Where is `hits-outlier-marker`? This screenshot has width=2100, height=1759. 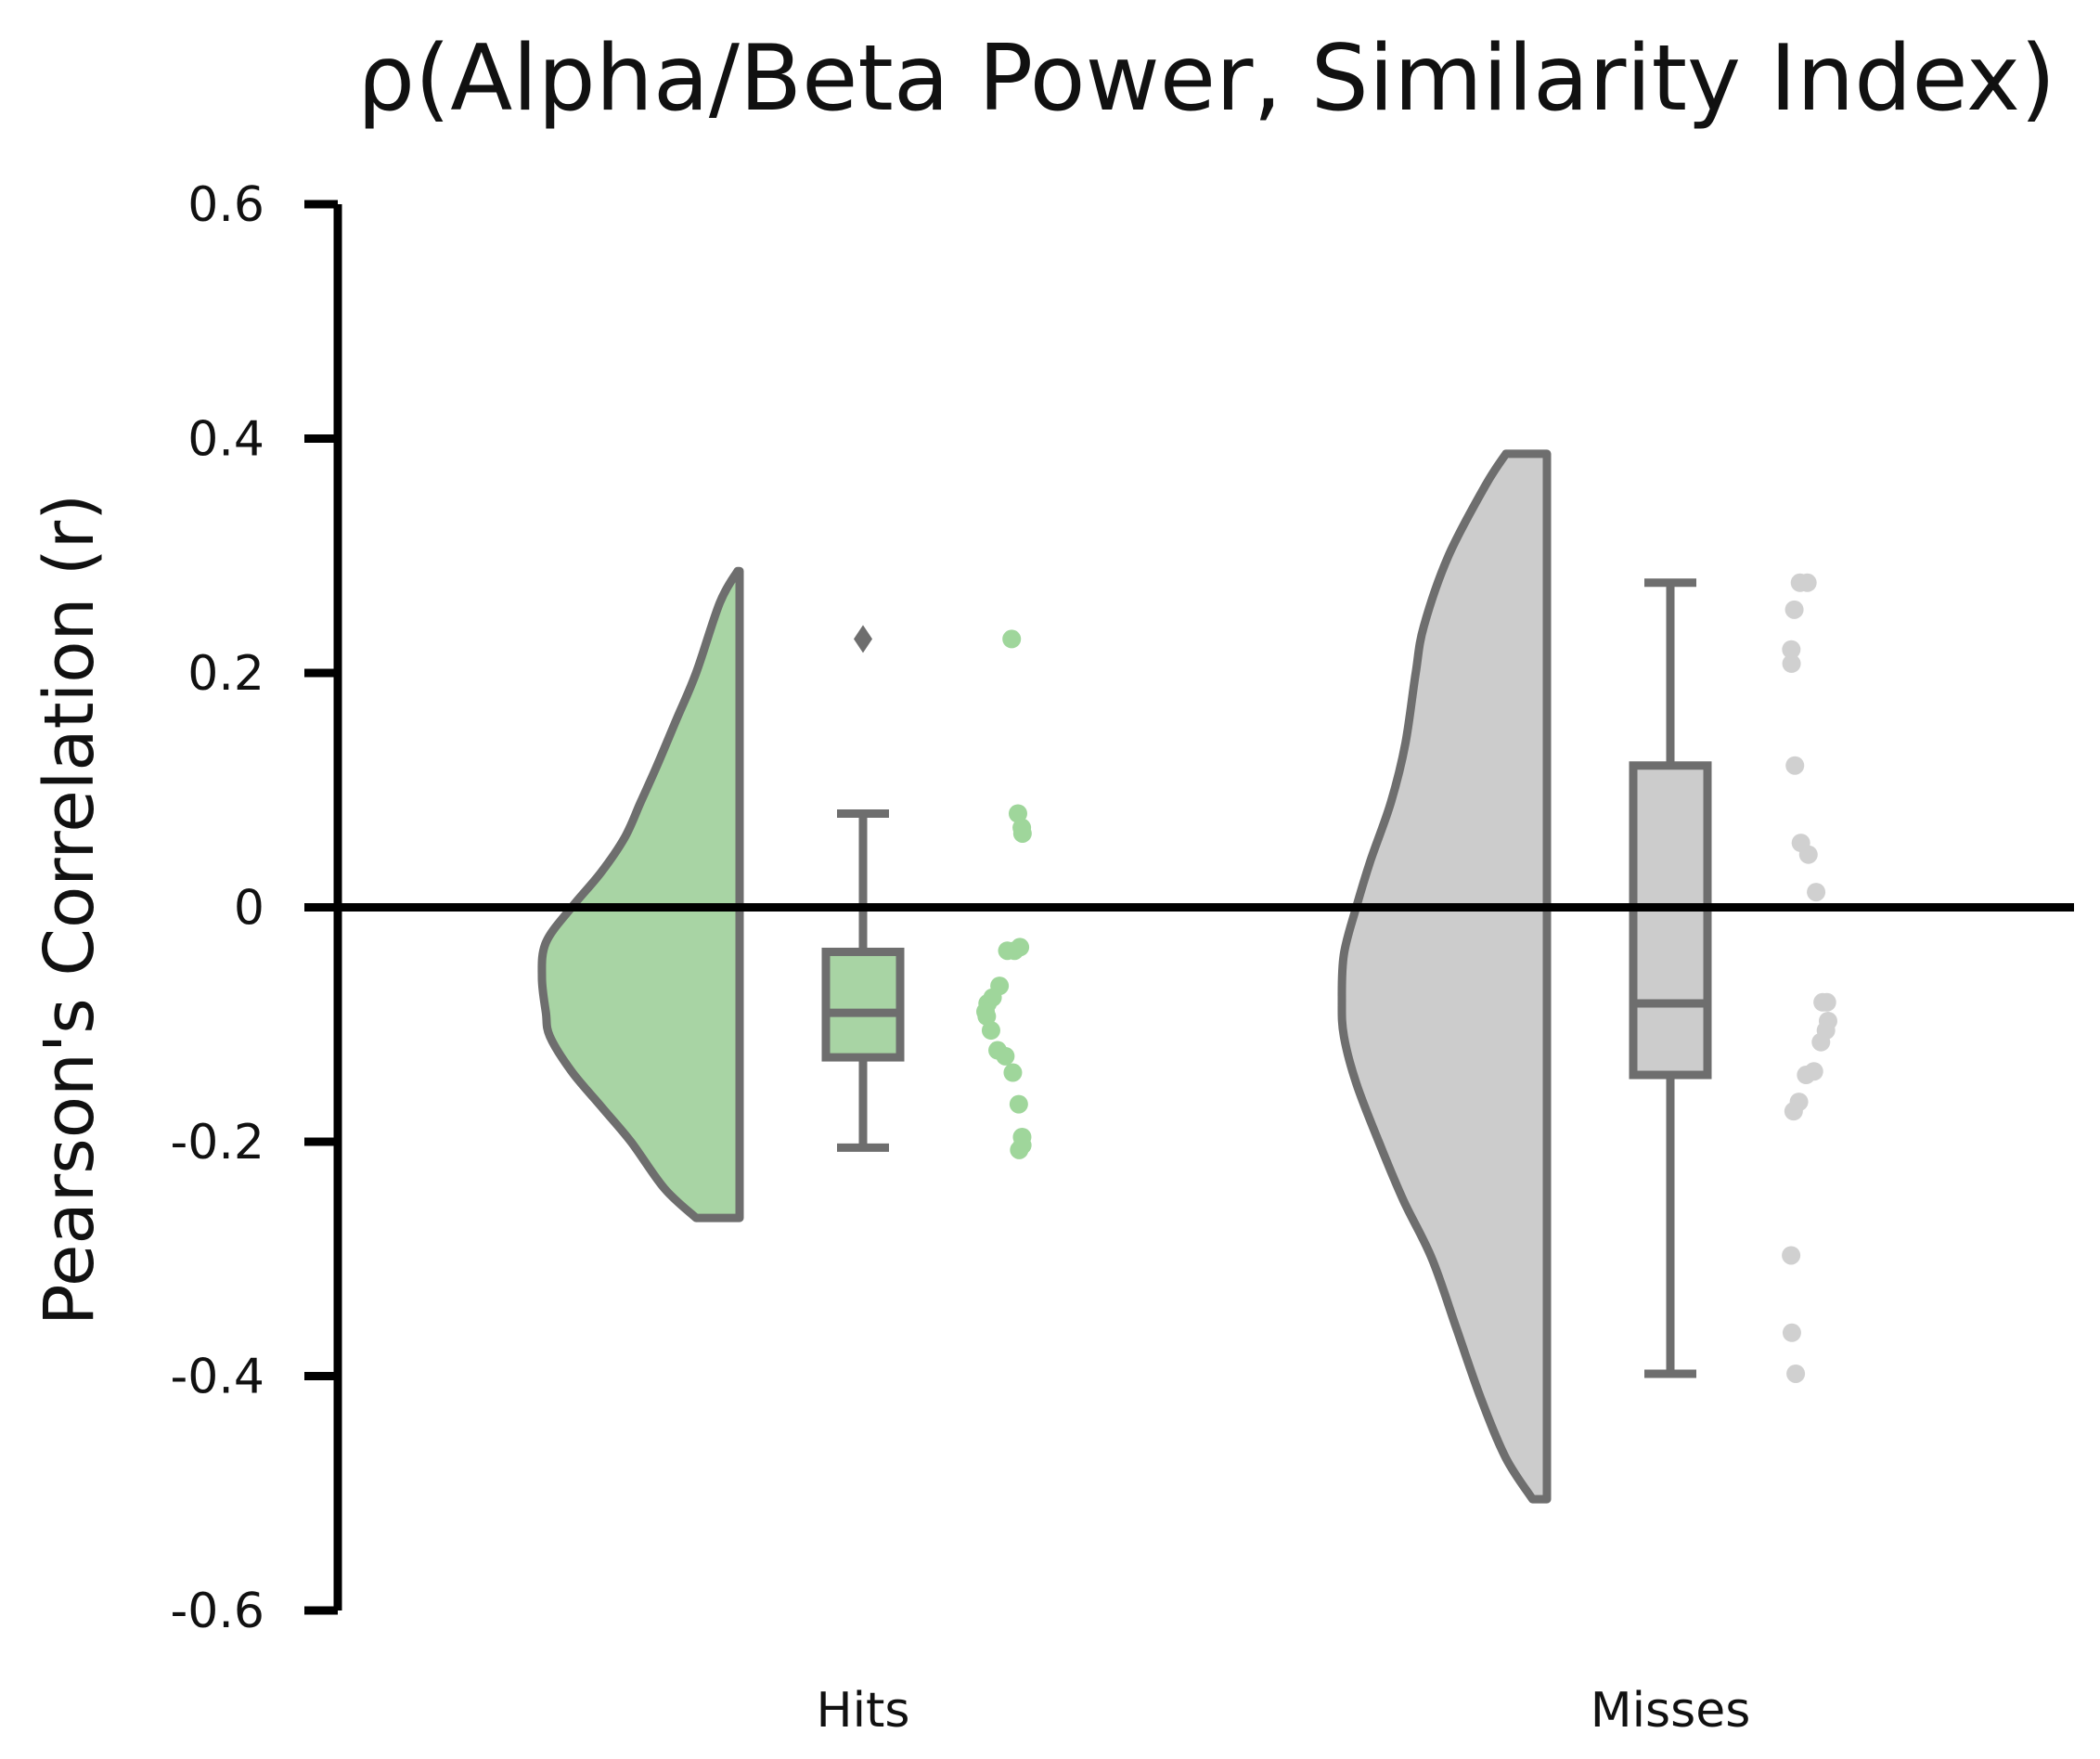
hits-outlier-marker is located at coordinates (863, 639).